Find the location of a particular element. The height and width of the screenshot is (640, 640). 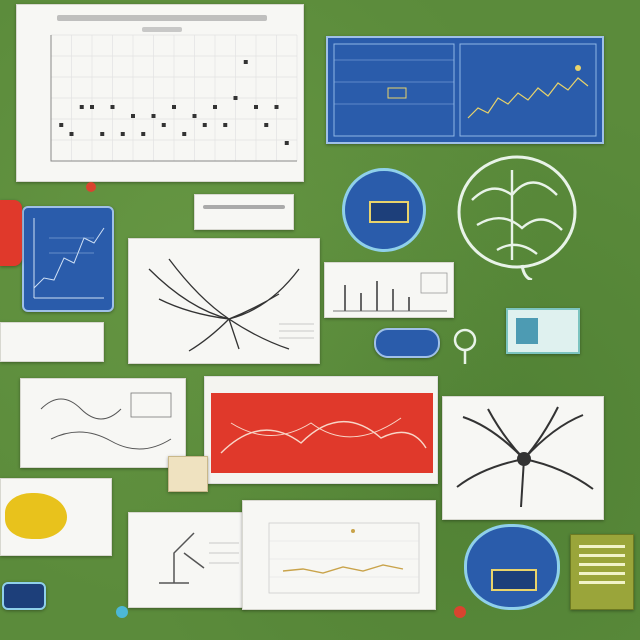

blue-side-card is located at coordinates (68, 259).